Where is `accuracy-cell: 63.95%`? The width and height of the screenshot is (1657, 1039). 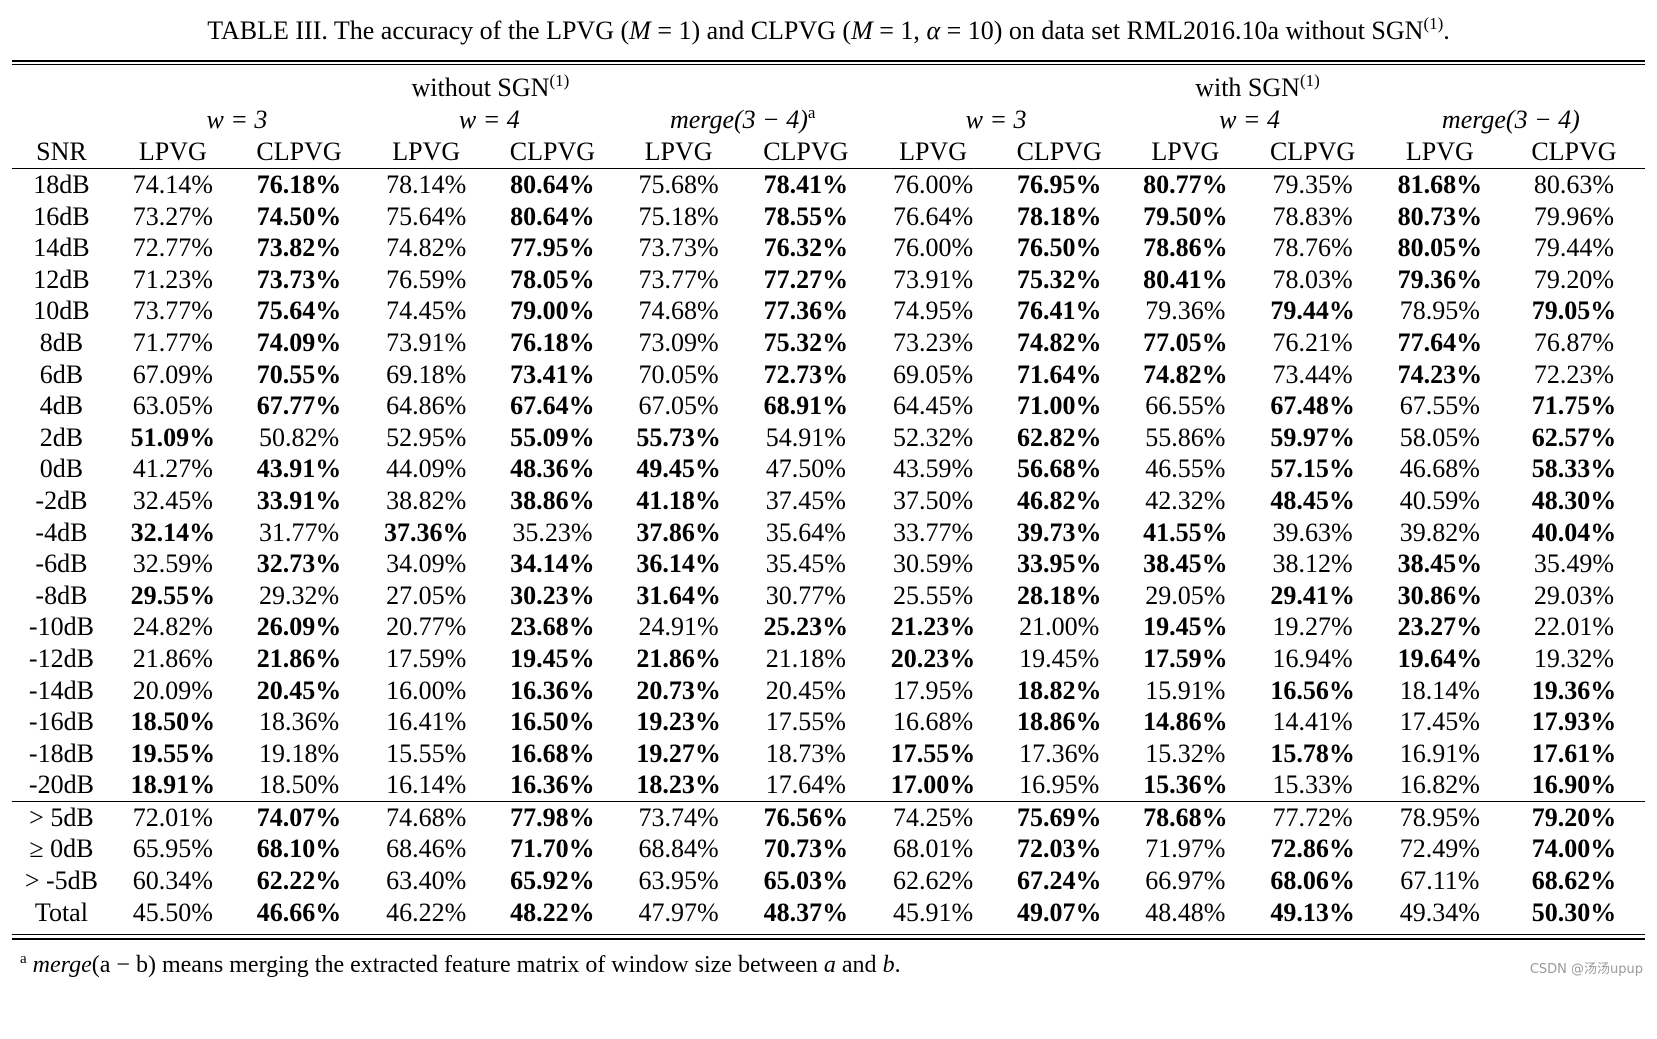 accuracy-cell: 63.95% is located at coordinates (678, 881).